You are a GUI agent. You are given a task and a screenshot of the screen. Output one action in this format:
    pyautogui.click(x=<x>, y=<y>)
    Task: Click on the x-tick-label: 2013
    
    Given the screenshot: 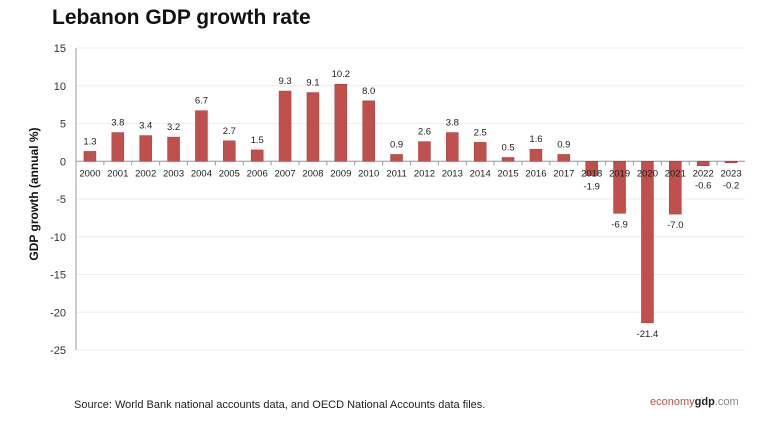 What is the action you would take?
    pyautogui.click(x=452, y=173)
    